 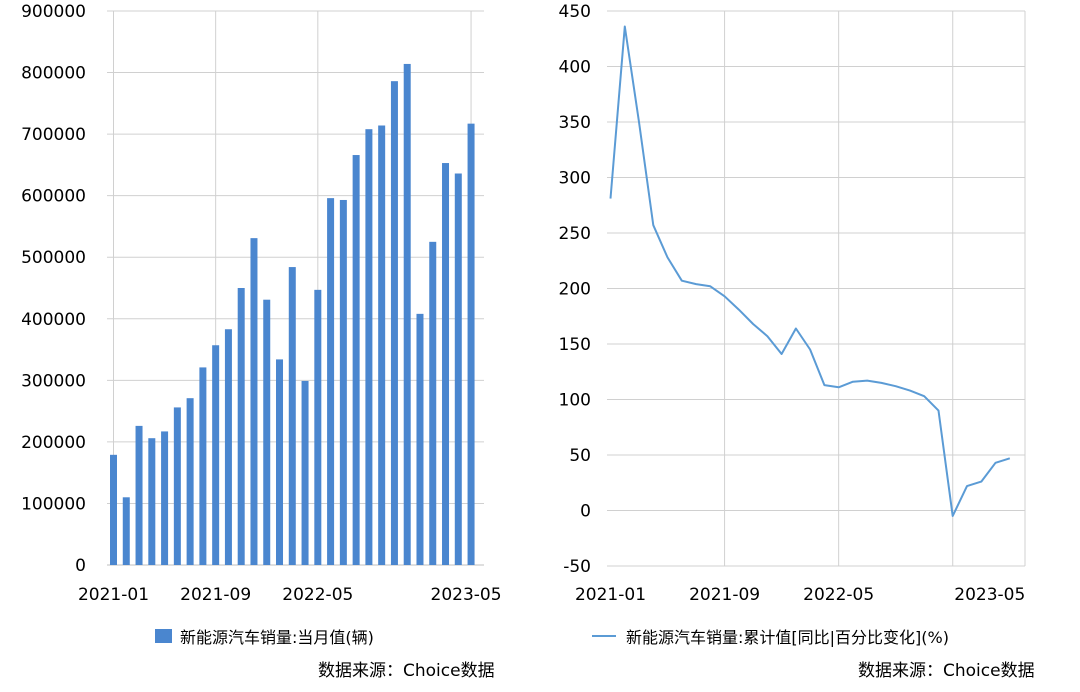 I want to click on right-x-tick-label: 2022-05, so click(x=838, y=595).